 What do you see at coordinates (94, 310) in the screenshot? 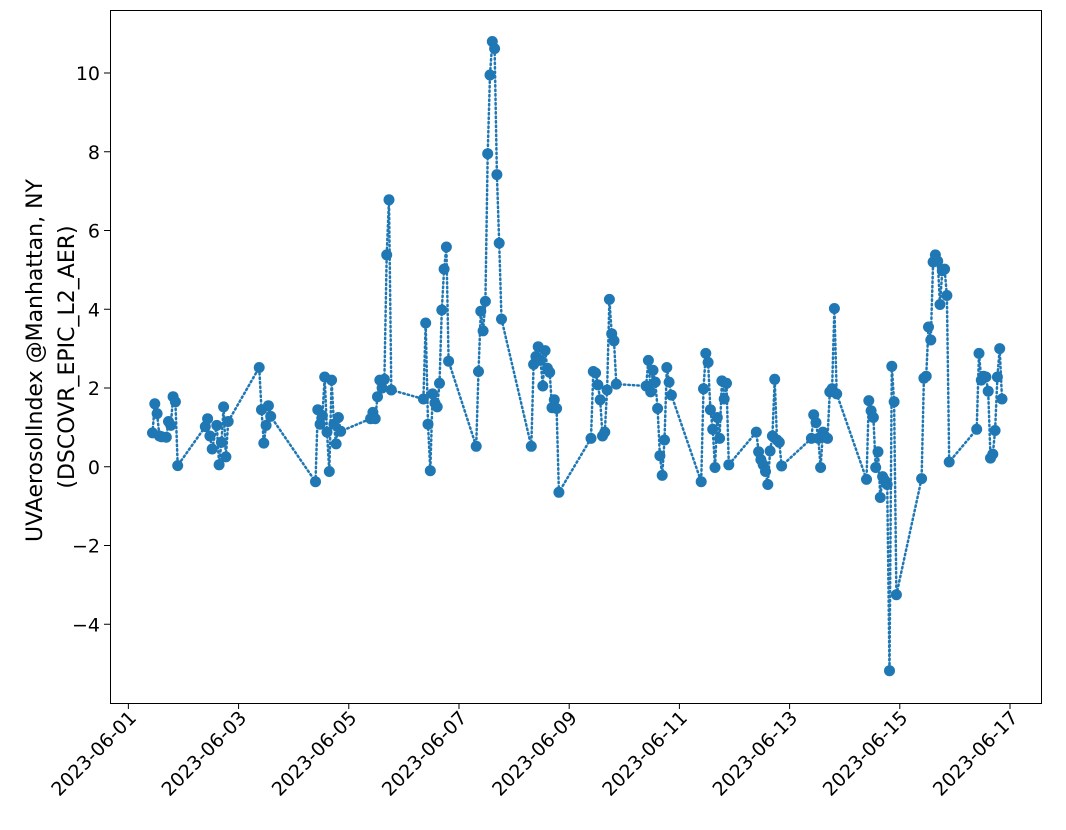
I see `y-tick-label: 4` at bounding box center [94, 310].